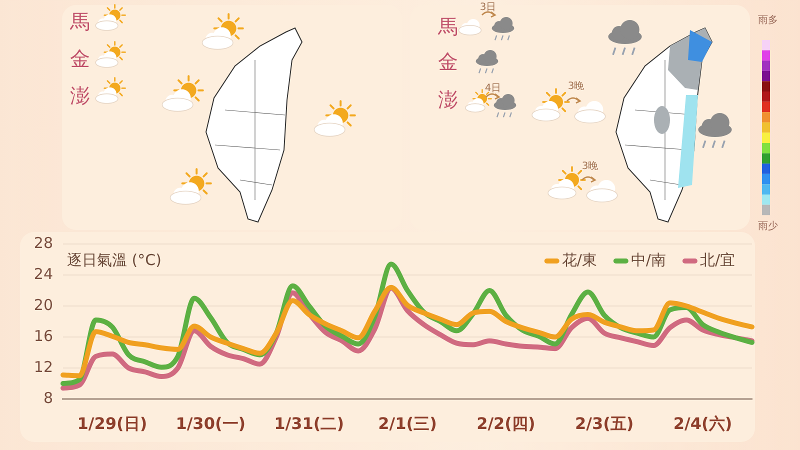  What do you see at coordinates (114, 259) in the screenshot?
I see `y-axis-title: 逐日氣溫 (°C)` at bounding box center [114, 259].